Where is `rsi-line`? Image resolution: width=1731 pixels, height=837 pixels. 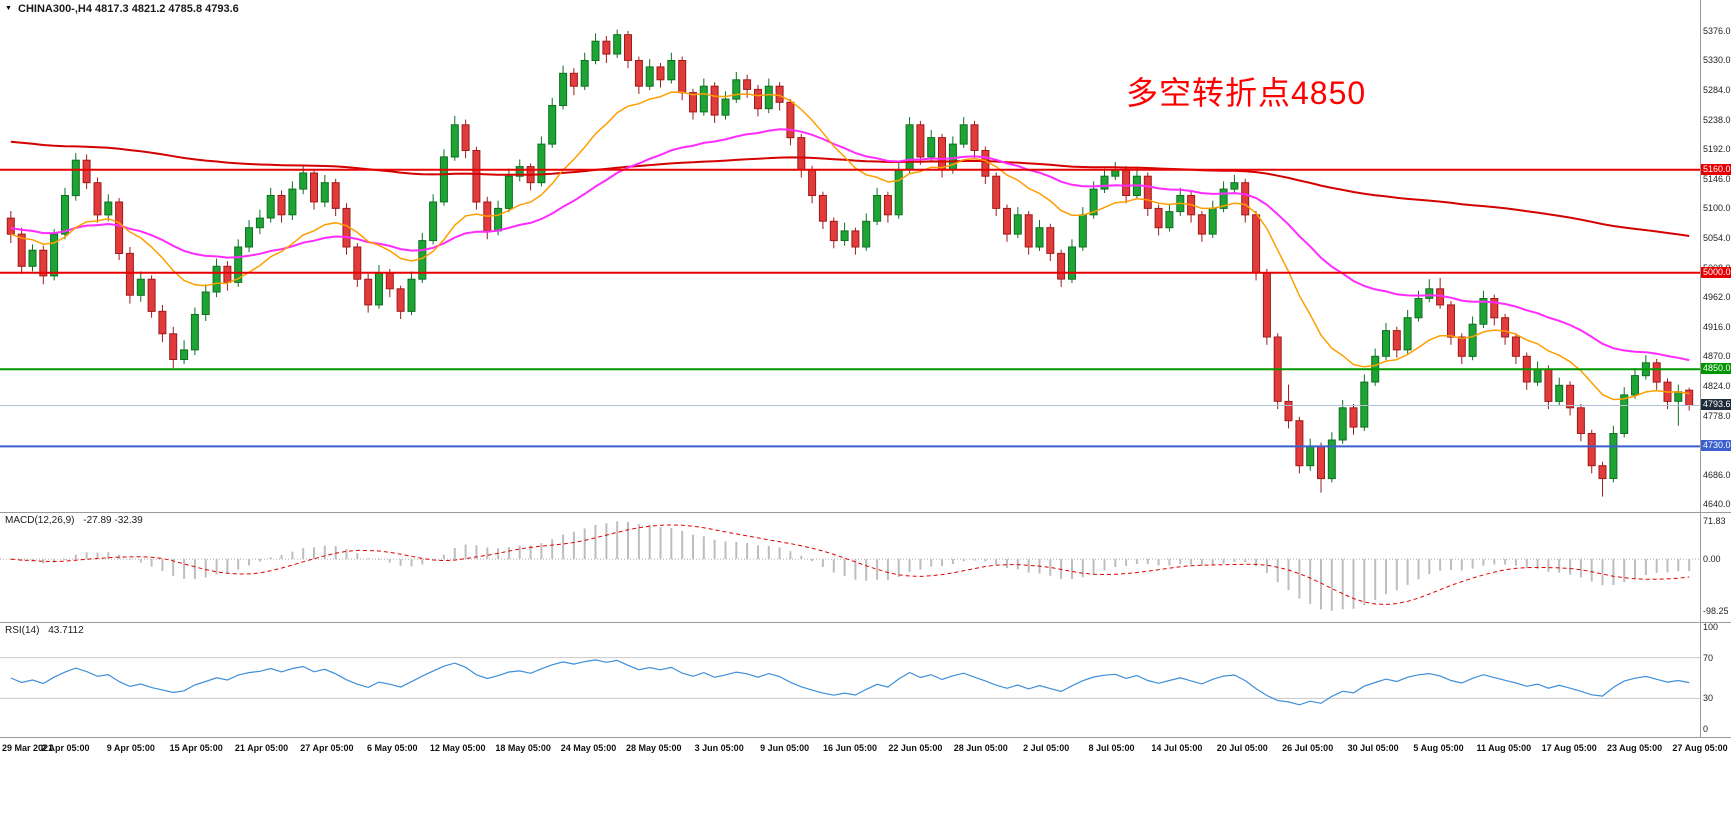 rsi-line is located at coordinates (850, 682).